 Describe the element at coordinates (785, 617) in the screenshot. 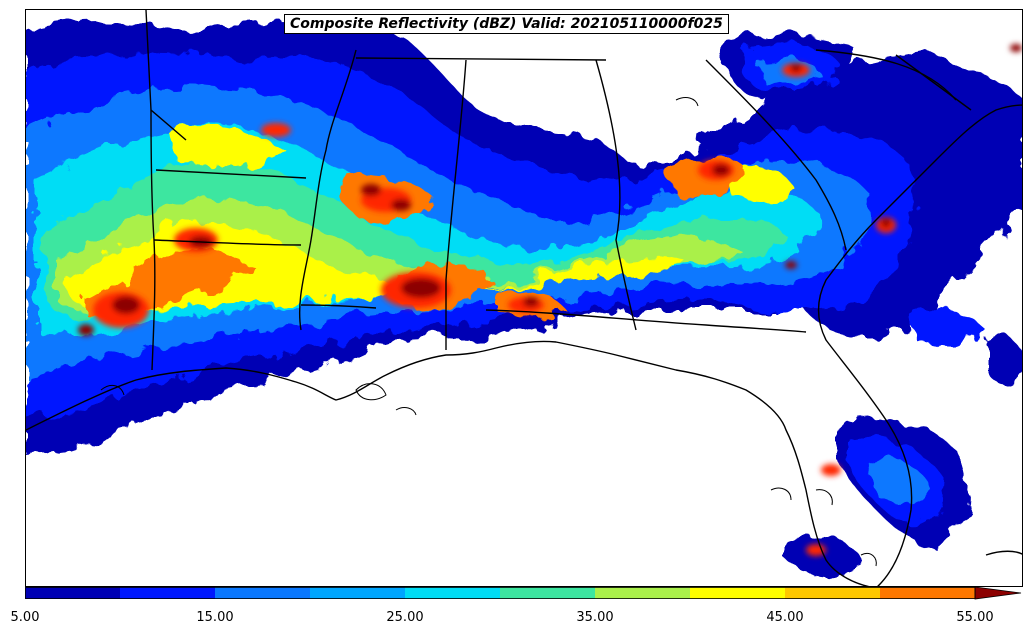

I see `colorbar-tick-label: 45.00` at that location.